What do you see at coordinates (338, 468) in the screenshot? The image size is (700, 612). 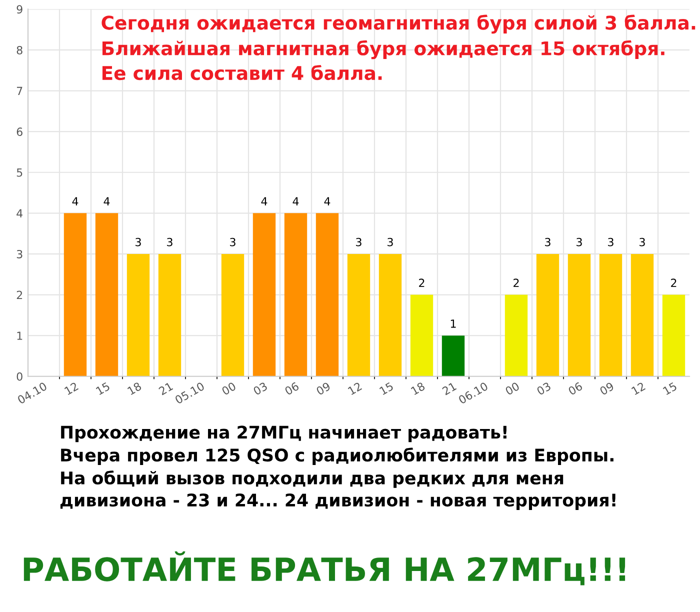 I see `text: Прохождение на 27МГц начинает радовать! Вчера провел 125 QSO с радиолюбителями из Европы. На общий вызов подходили два редких для меня дивизиона - 23 и 24... 24 дивизион - новая территория!` at bounding box center [338, 468].